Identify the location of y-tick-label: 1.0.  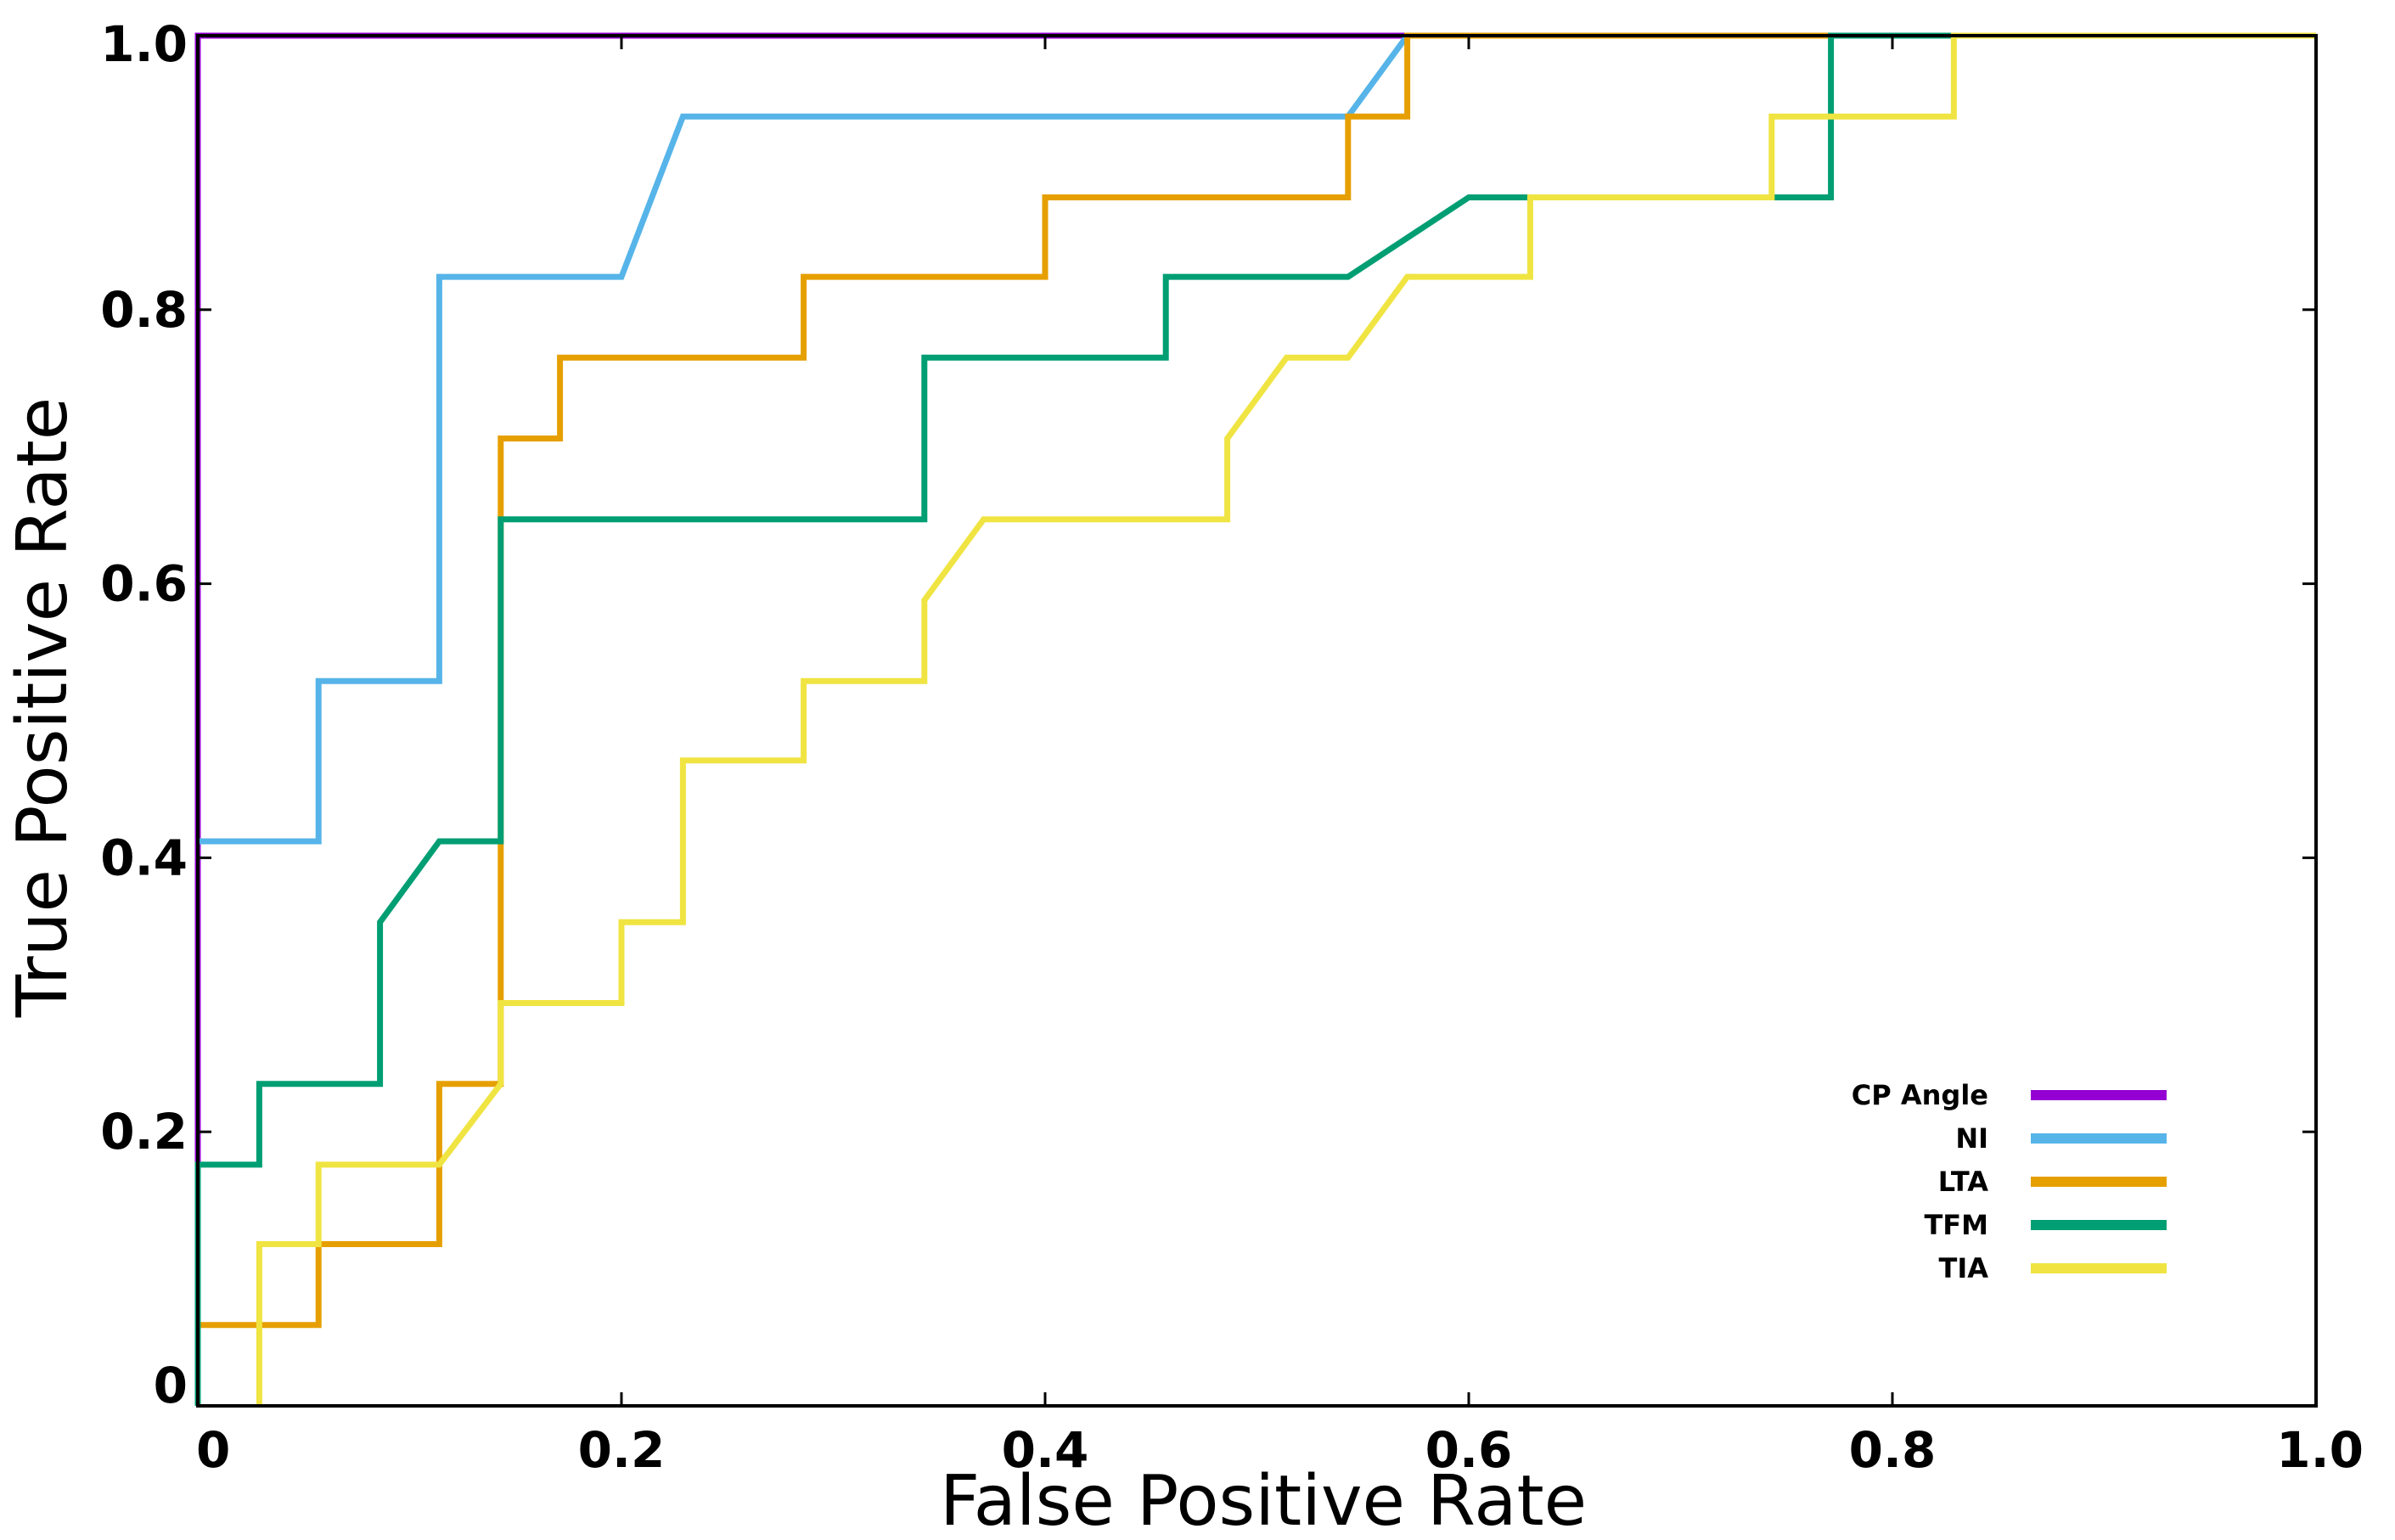
(144, 44).